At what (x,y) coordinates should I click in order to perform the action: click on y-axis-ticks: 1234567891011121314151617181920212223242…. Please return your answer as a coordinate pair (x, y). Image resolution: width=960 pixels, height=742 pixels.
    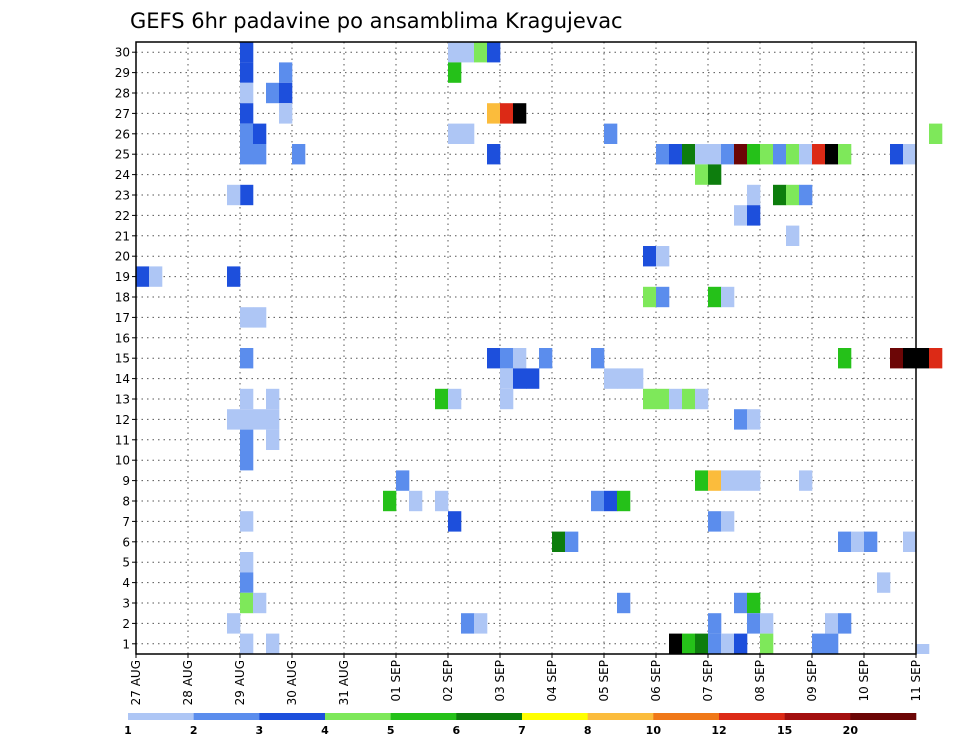
    Looking at the image, I should click on (125, 348).